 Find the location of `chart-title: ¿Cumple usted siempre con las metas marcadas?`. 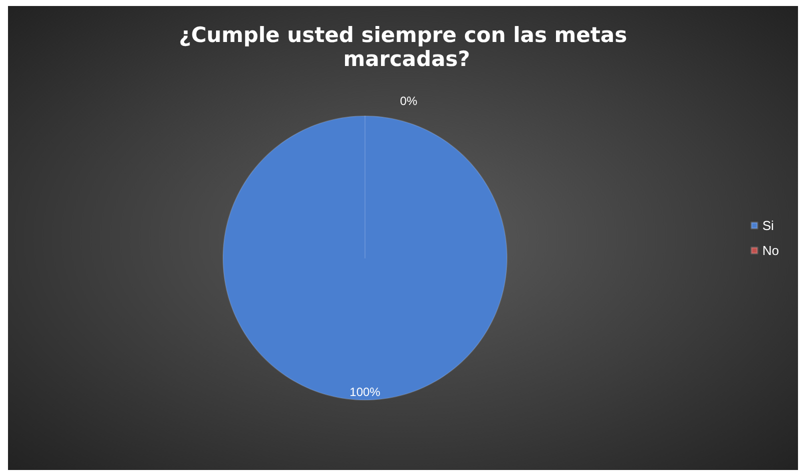

chart-title: ¿Cumple usted siempre con las metas marcadas? is located at coordinates (403, 47).